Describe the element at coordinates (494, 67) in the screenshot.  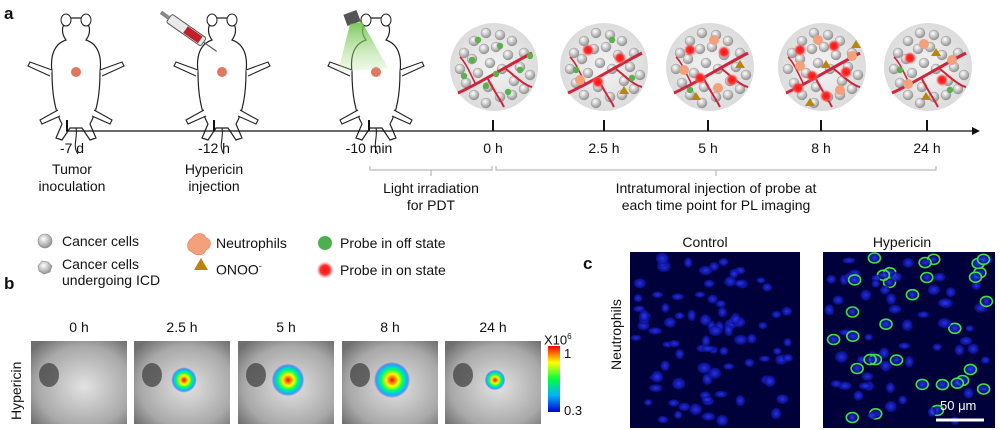
I see `tumor-0h` at that location.